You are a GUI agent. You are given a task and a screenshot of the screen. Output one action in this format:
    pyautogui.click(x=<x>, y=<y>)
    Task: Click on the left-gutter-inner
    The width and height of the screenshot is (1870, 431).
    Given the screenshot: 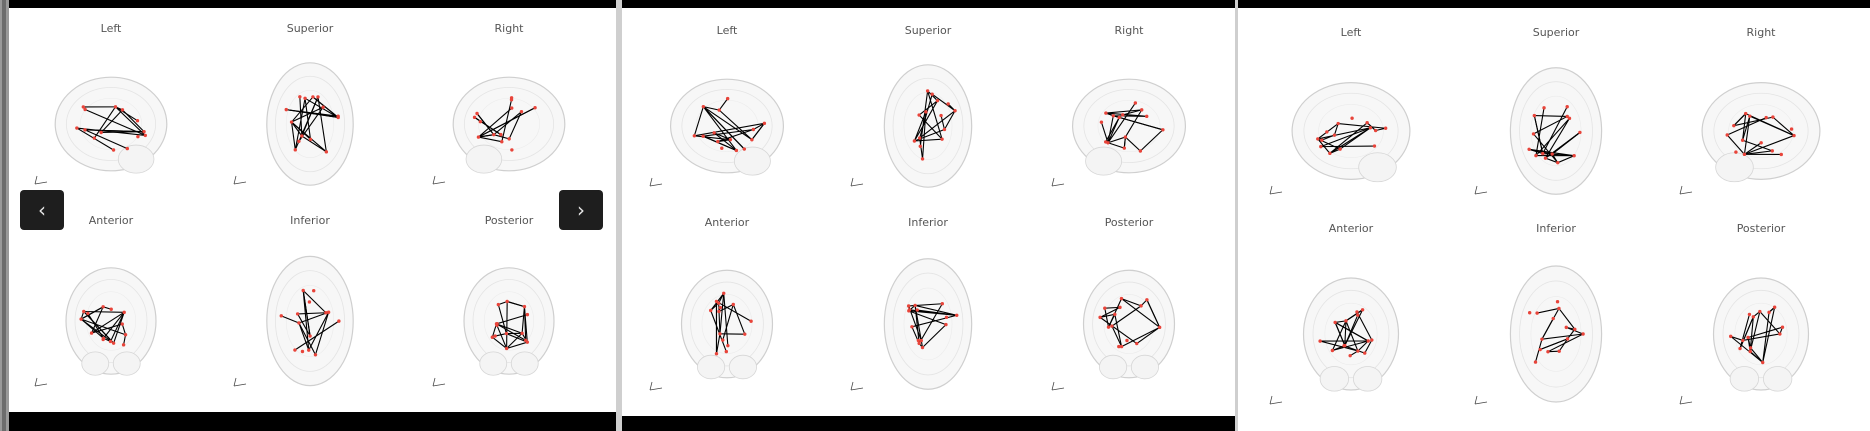 What is the action you would take?
    pyautogui.click(x=4, y=215)
    